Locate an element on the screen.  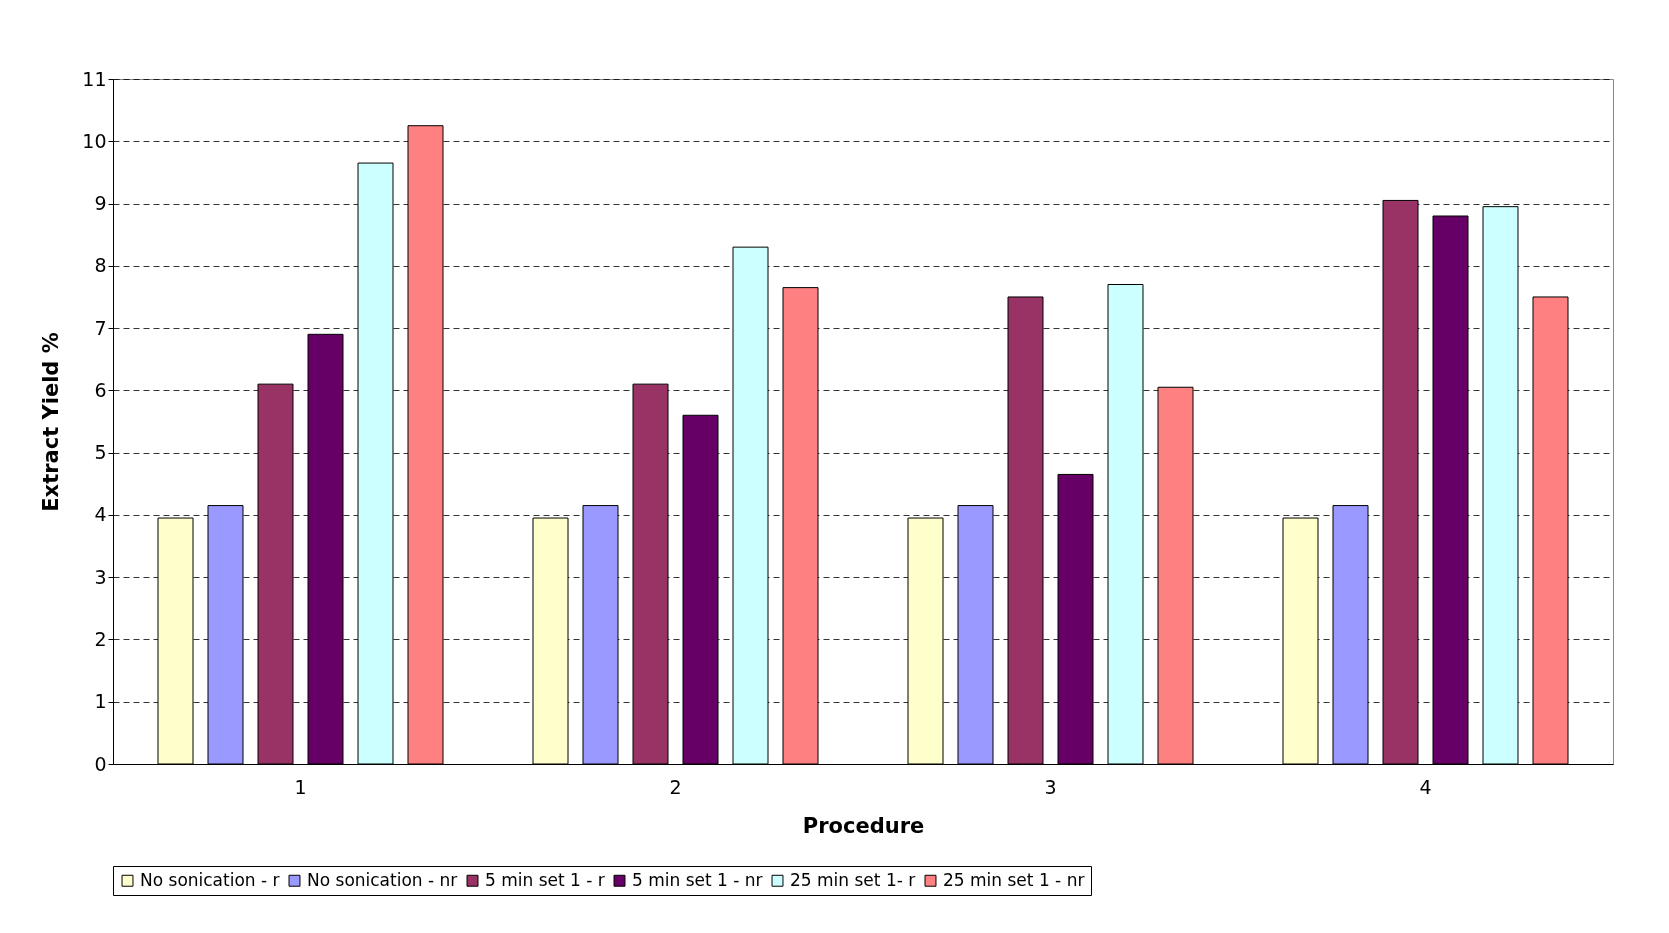
y-axis-title: Extract Yield % is located at coordinates (51, 422).